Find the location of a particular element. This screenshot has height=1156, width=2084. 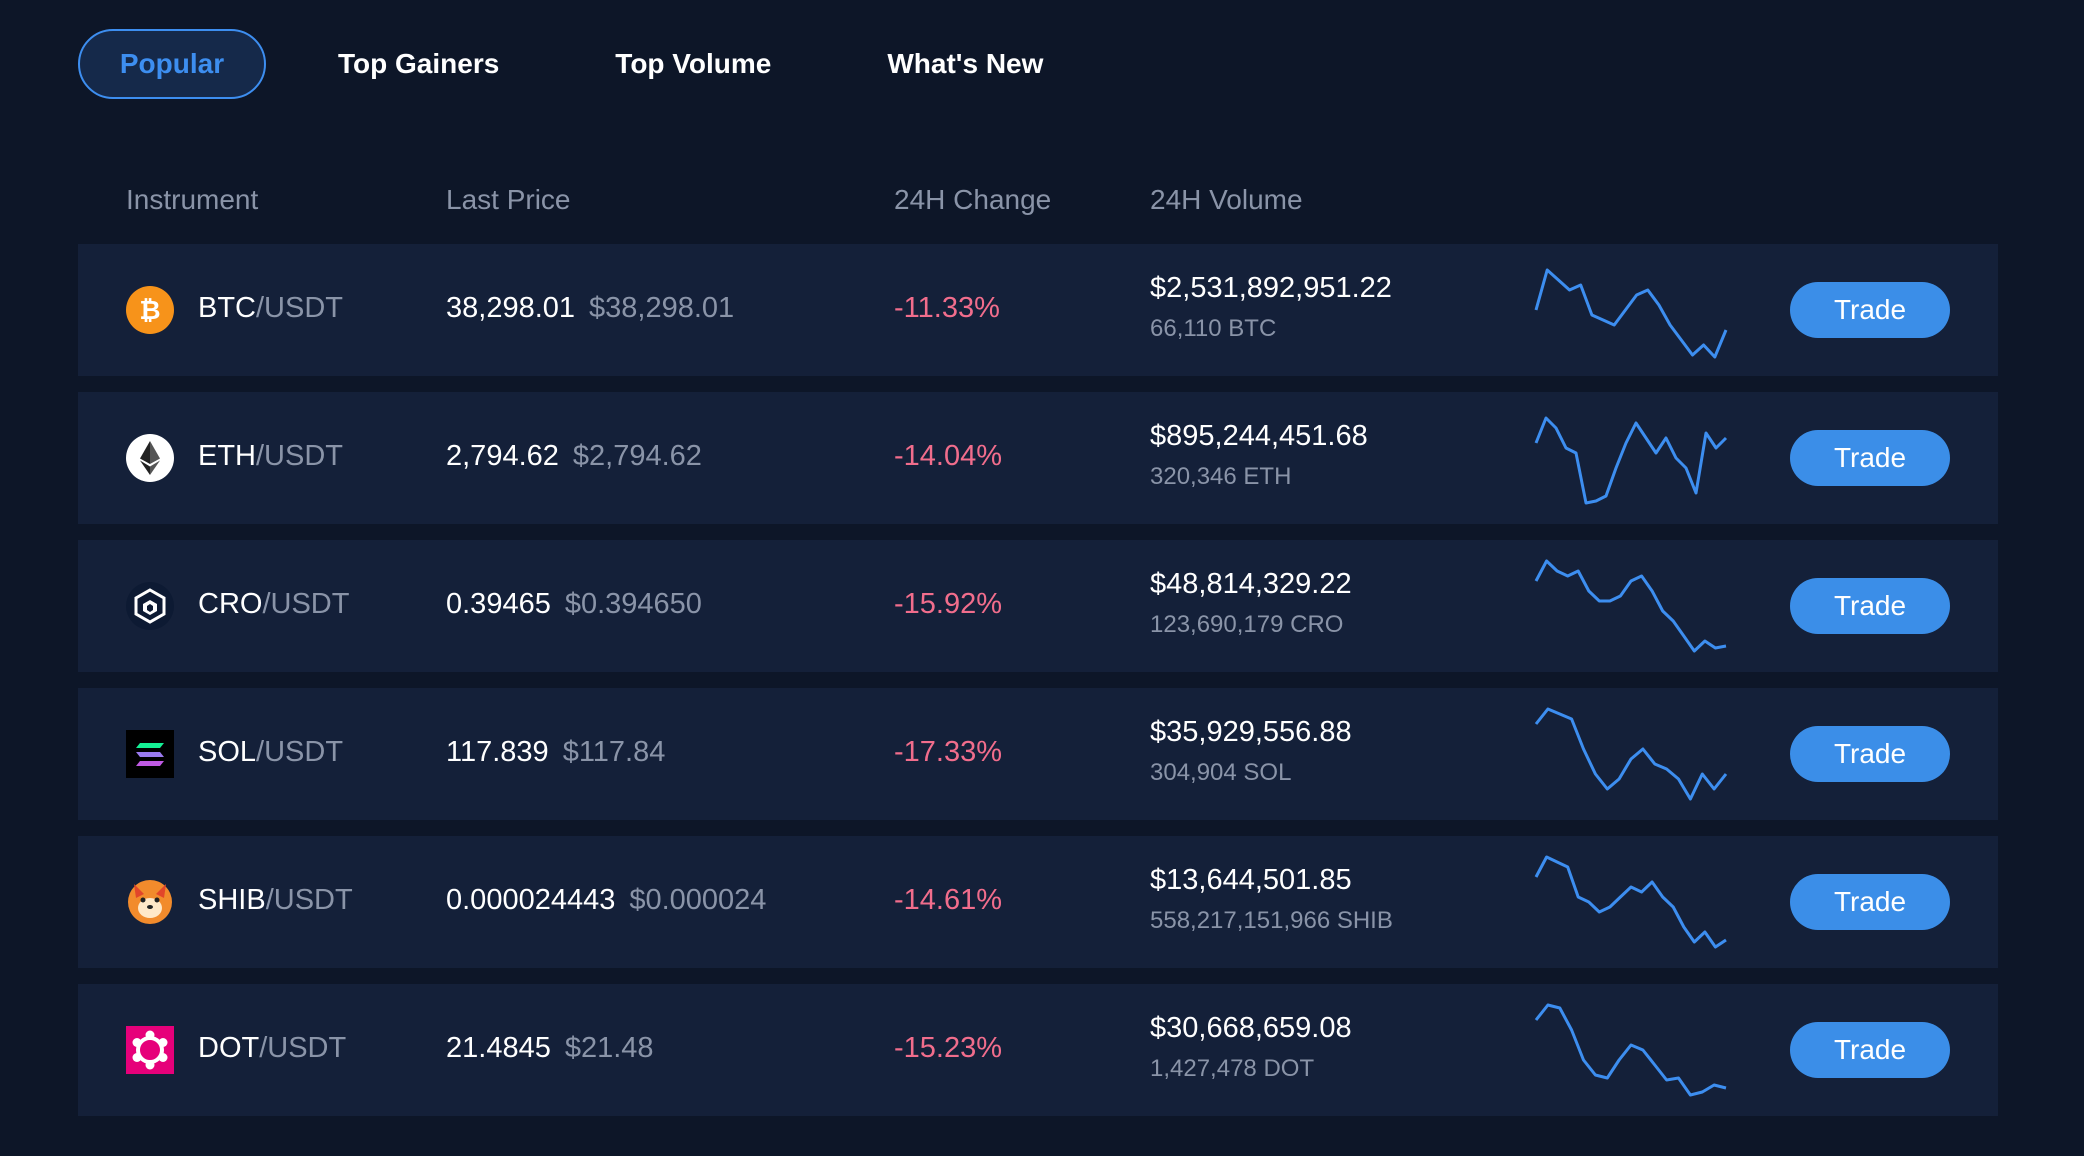

pair-base: SHIB is located at coordinates (232, 900).